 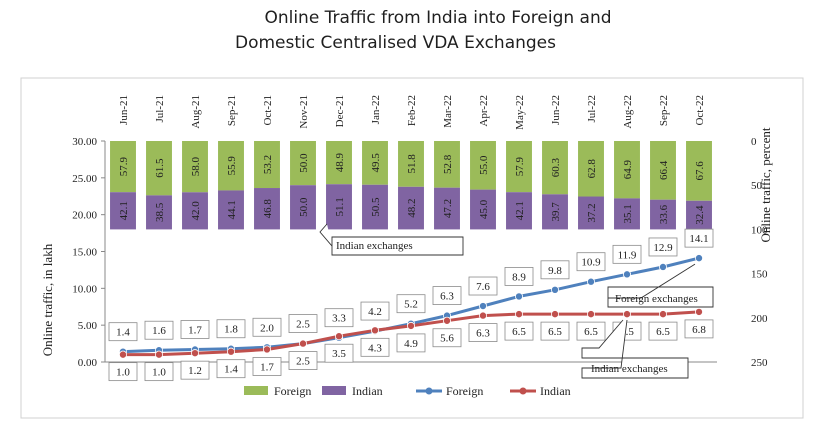 I want to click on value-label: 9.8, so click(x=555, y=271).